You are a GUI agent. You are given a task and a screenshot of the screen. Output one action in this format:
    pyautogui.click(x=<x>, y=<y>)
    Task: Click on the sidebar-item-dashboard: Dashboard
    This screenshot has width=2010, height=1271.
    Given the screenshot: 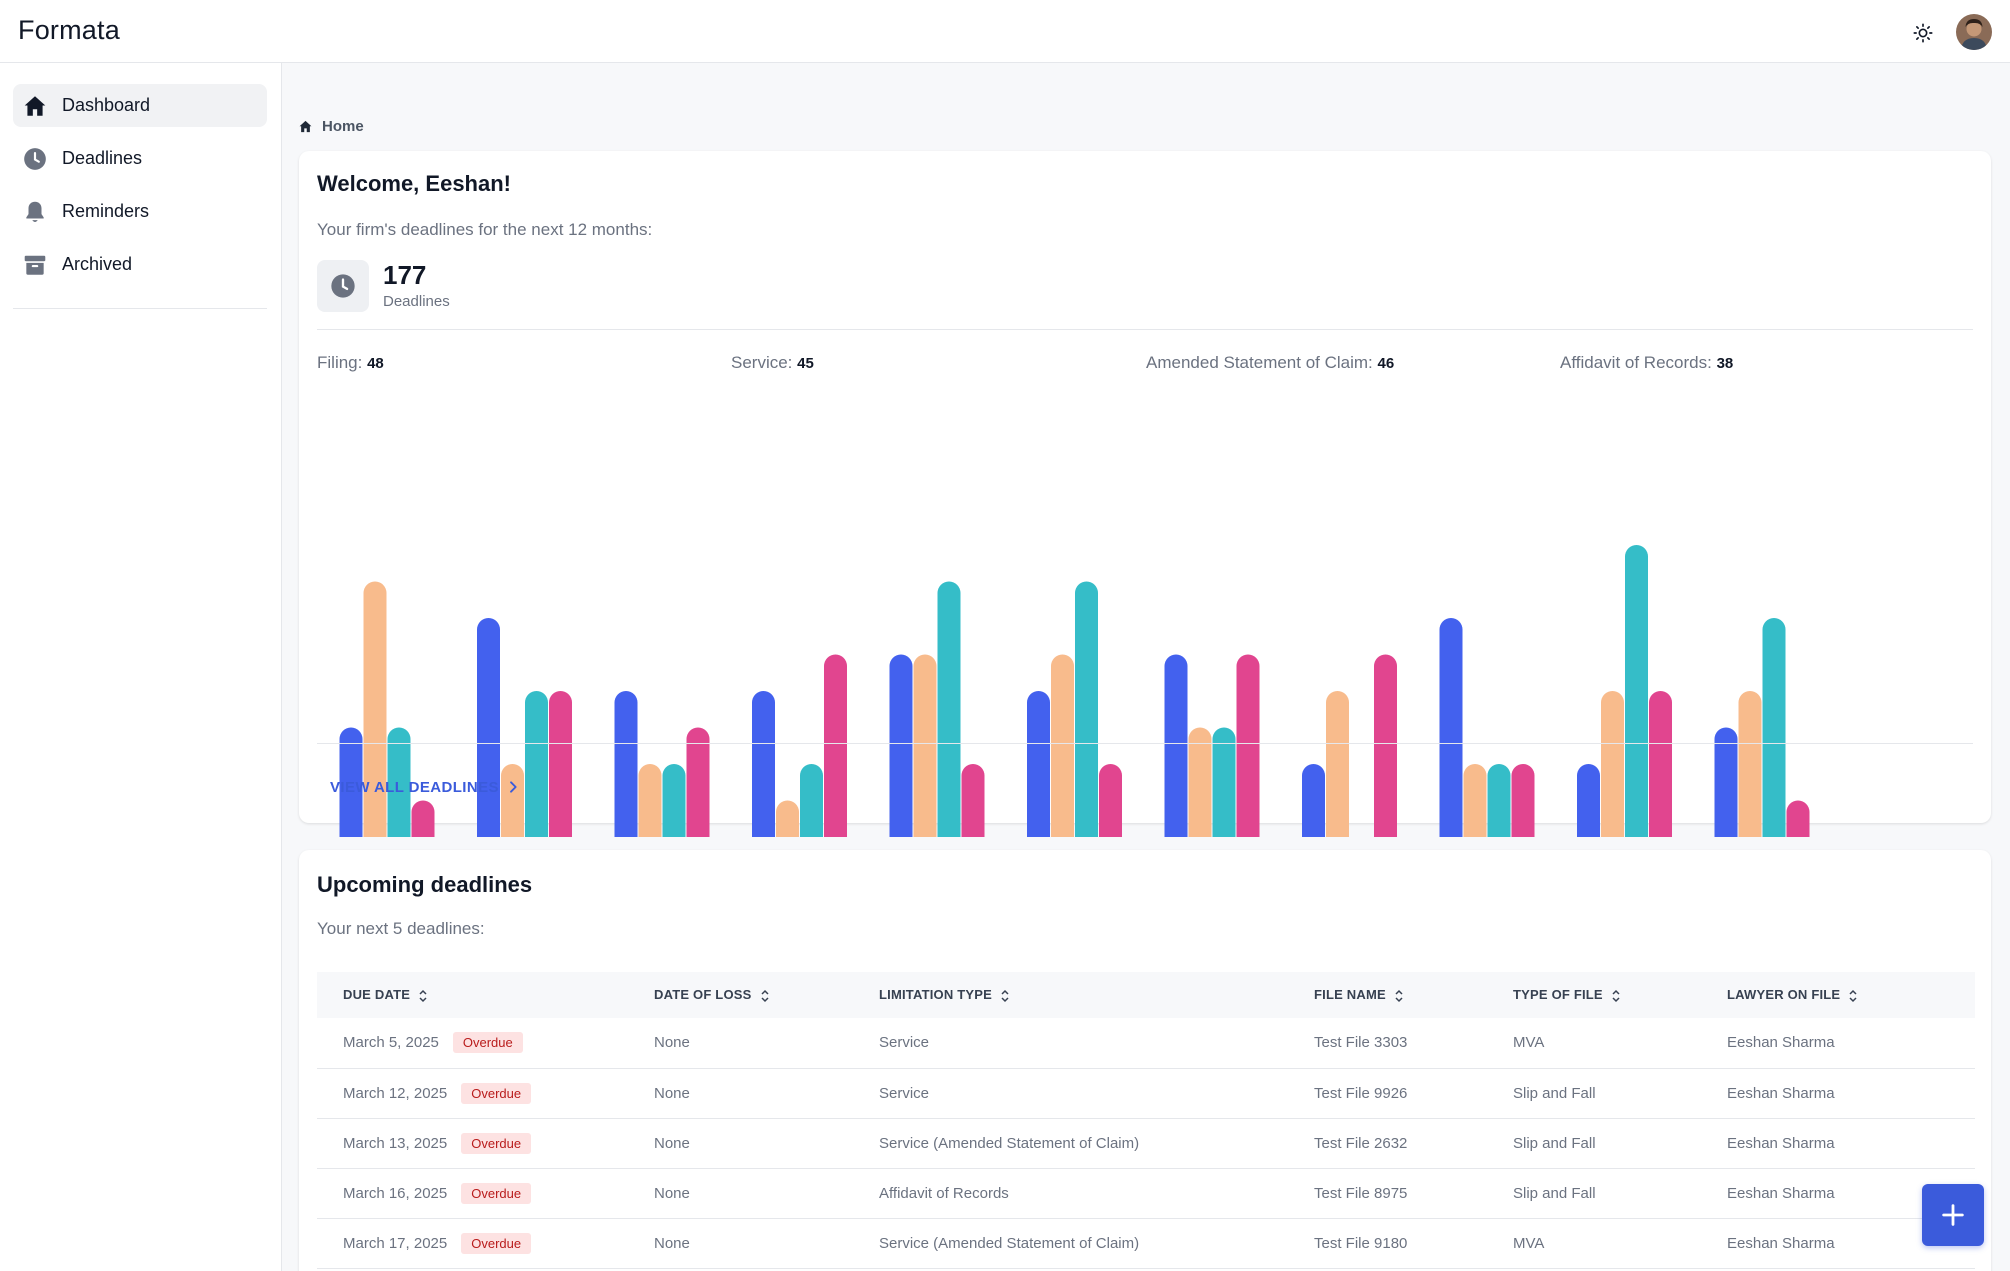 What is the action you would take?
    pyautogui.click(x=140, y=105)
    